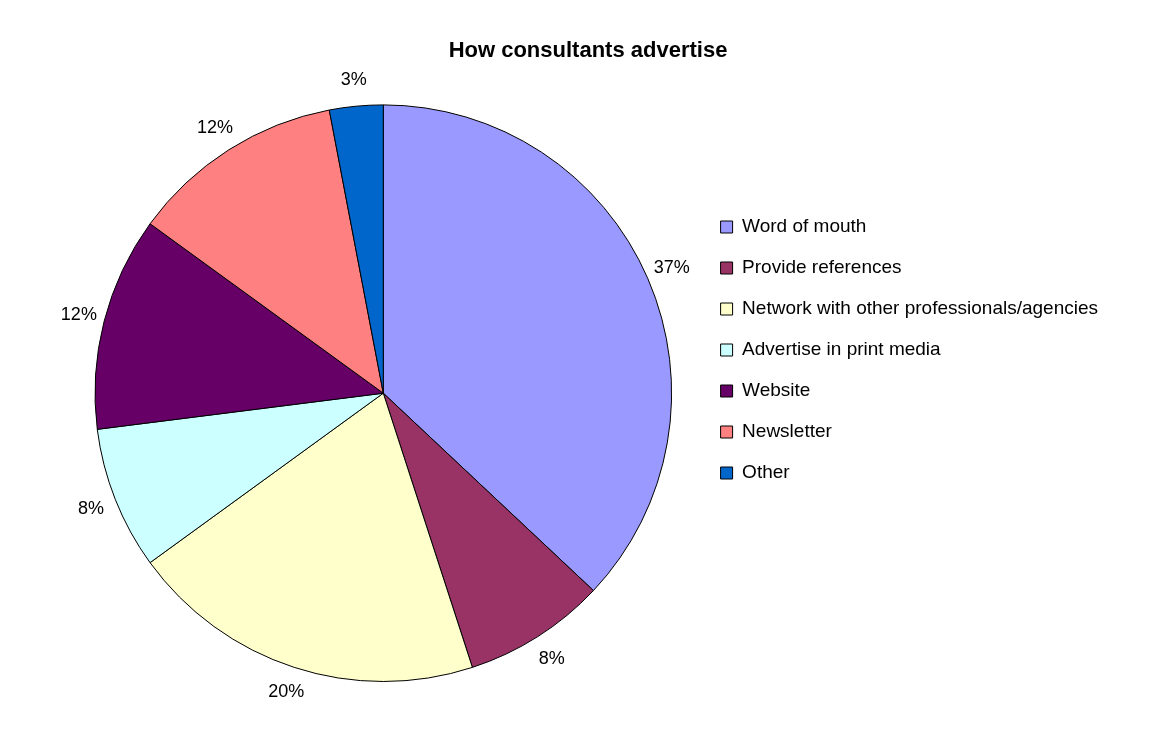  Describe the element at coordinates (671, 267) in the screenshot. I see `data-label: 37%` at that location.